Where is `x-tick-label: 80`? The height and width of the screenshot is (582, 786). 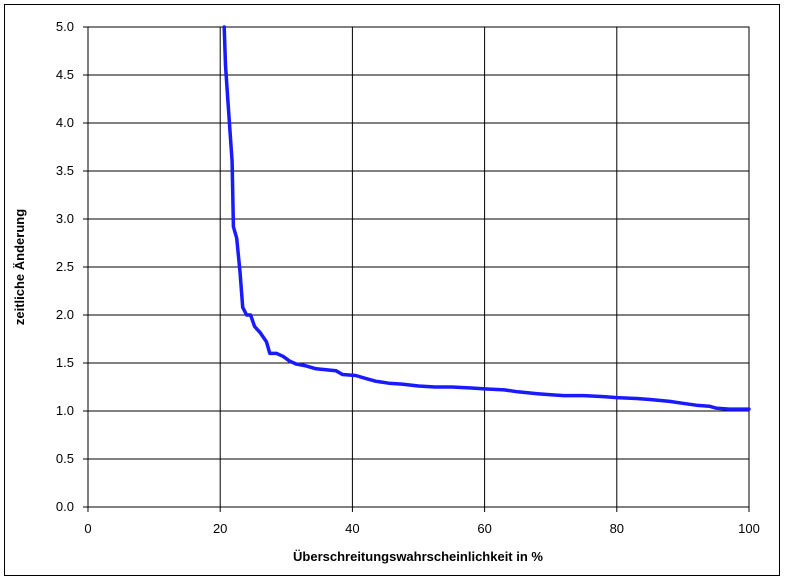
x-tick-label: 80 is located at coordinates (617, 528).